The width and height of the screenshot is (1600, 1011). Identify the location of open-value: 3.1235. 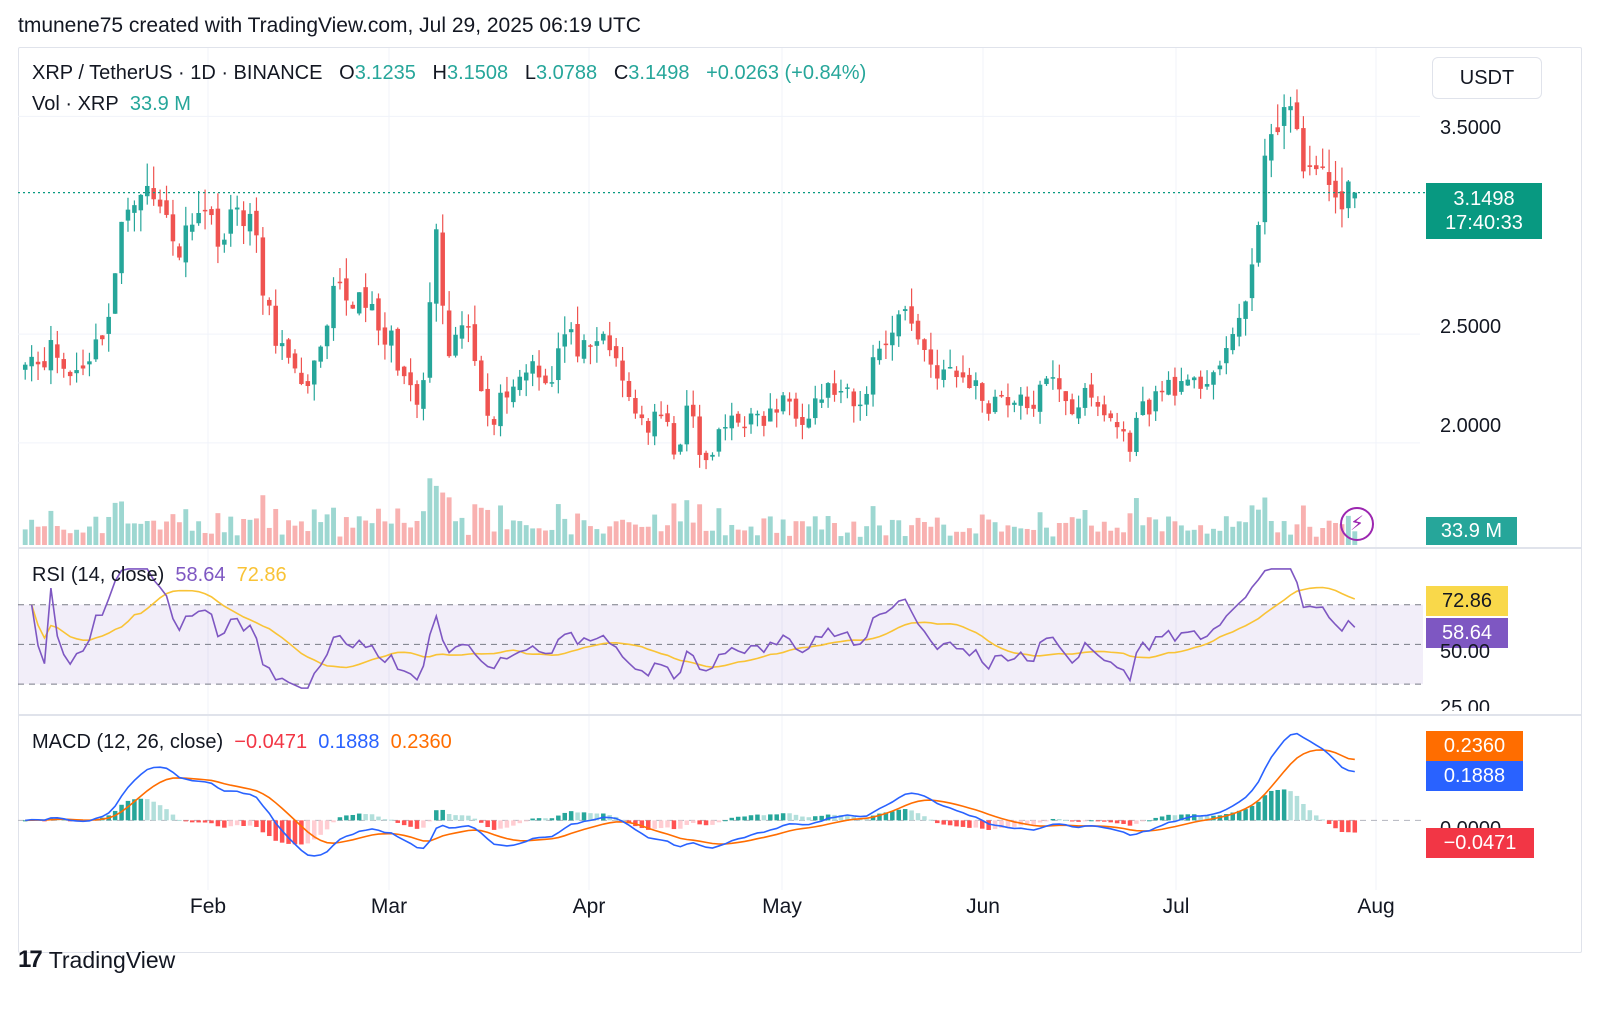
(385, 73).